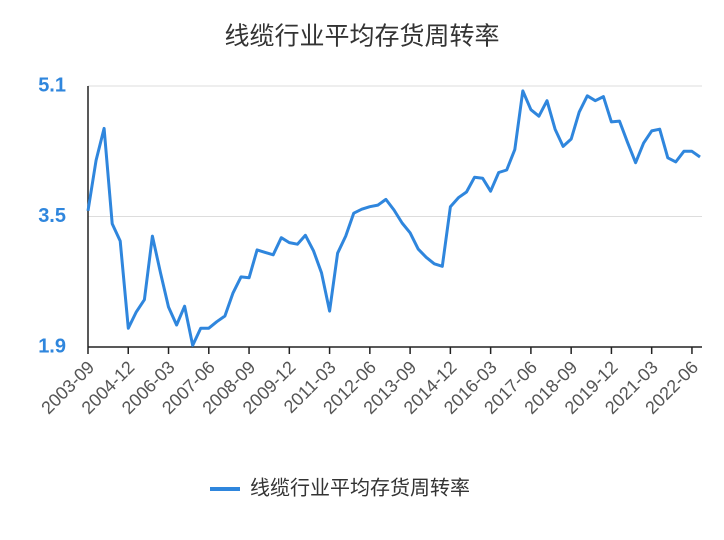 This screenshot has height=540, width=724. What do you see at coordinates (360, 487) in the screenshot?
I see `legend-label: 线缆行业平均存货周转率` at bounding box center [360, 487].